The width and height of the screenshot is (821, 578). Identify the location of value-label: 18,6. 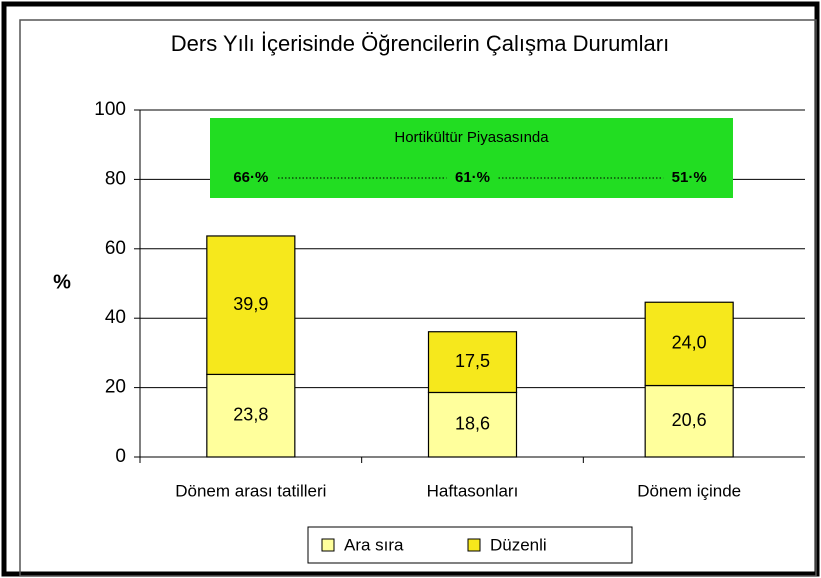
(472, 423).